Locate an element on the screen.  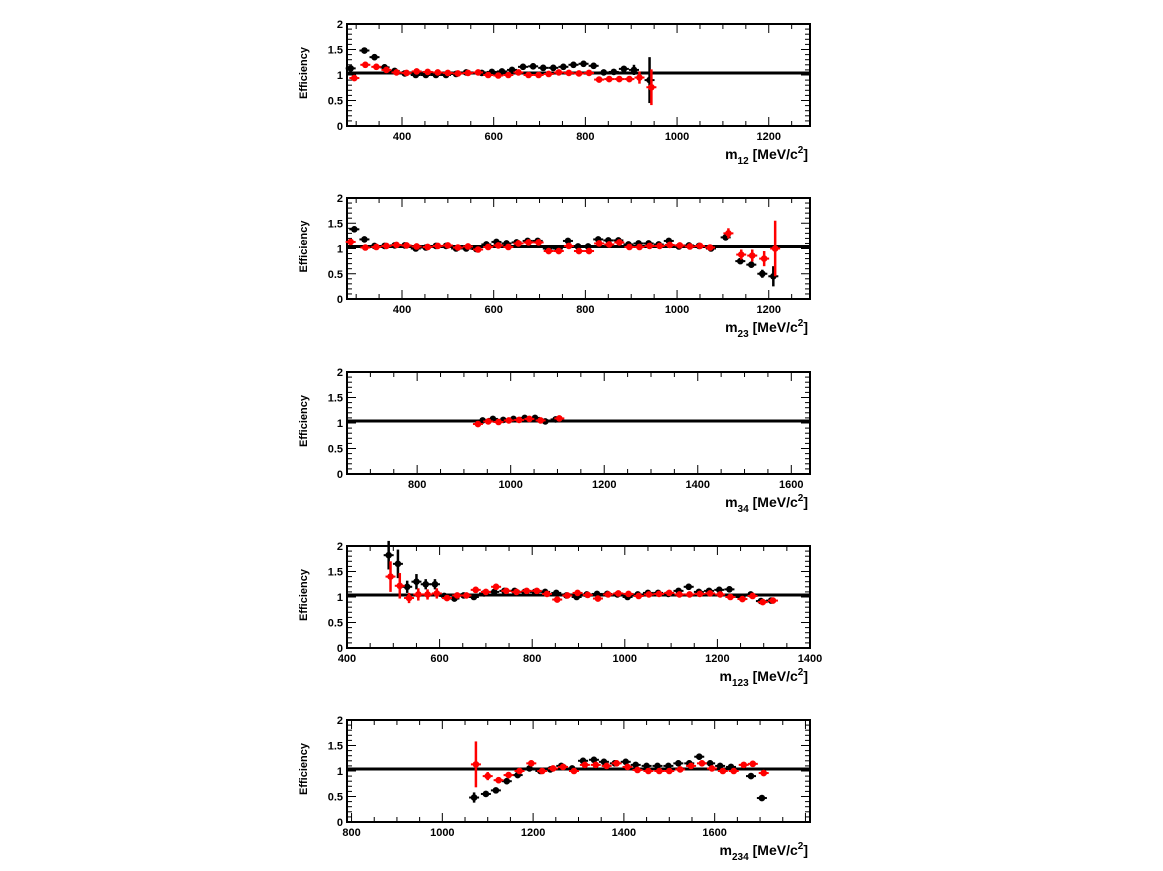
x-axis-title: m34 [MeV/c2] is located at coordinates (766, 504).